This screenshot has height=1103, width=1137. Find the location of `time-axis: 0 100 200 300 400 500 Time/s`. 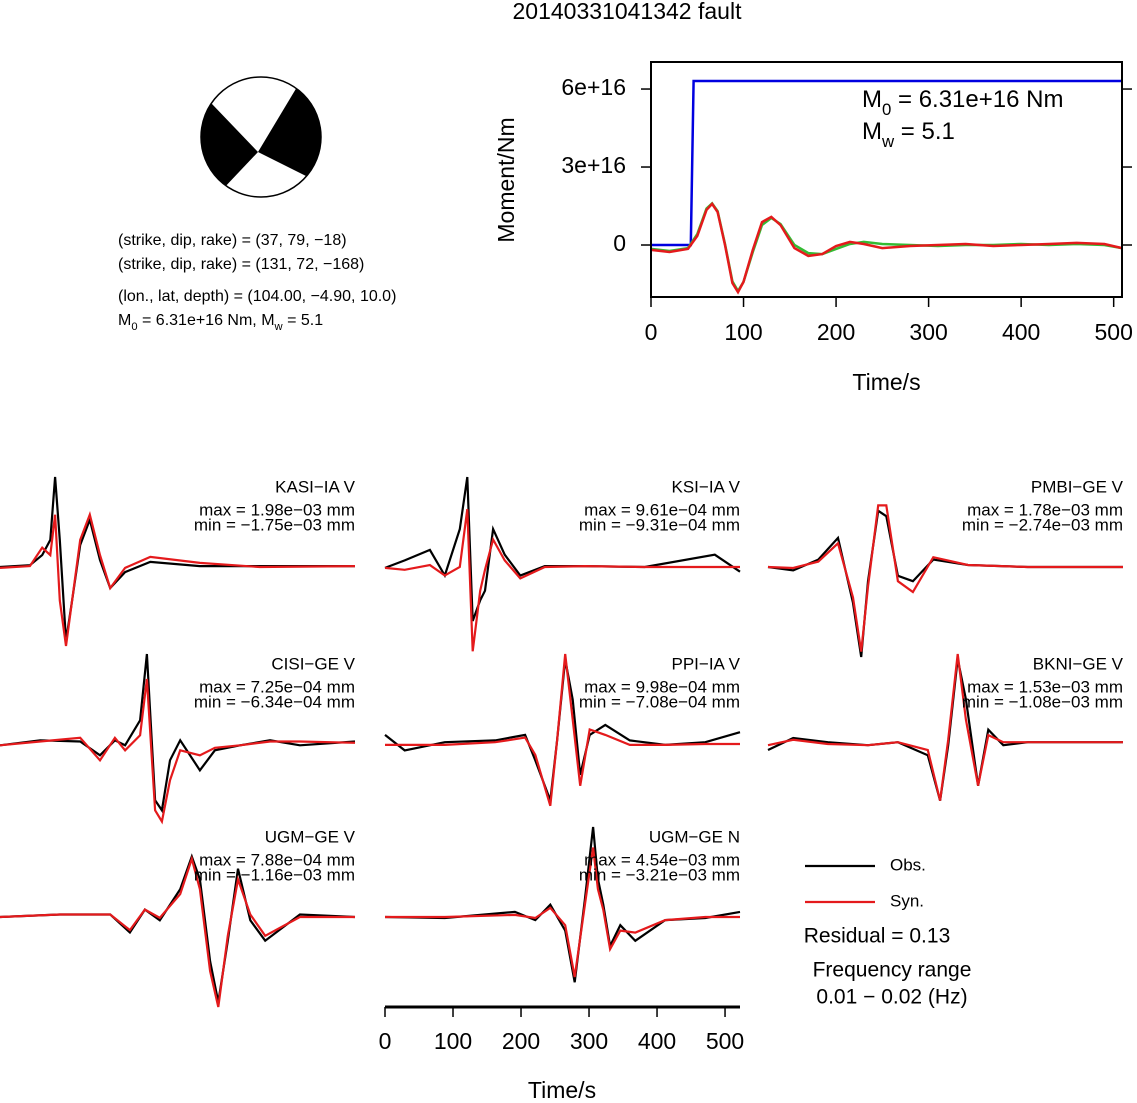

time-axis: 0 100 200 300 400 500 Time/s is located at coordinates (561, 1054).